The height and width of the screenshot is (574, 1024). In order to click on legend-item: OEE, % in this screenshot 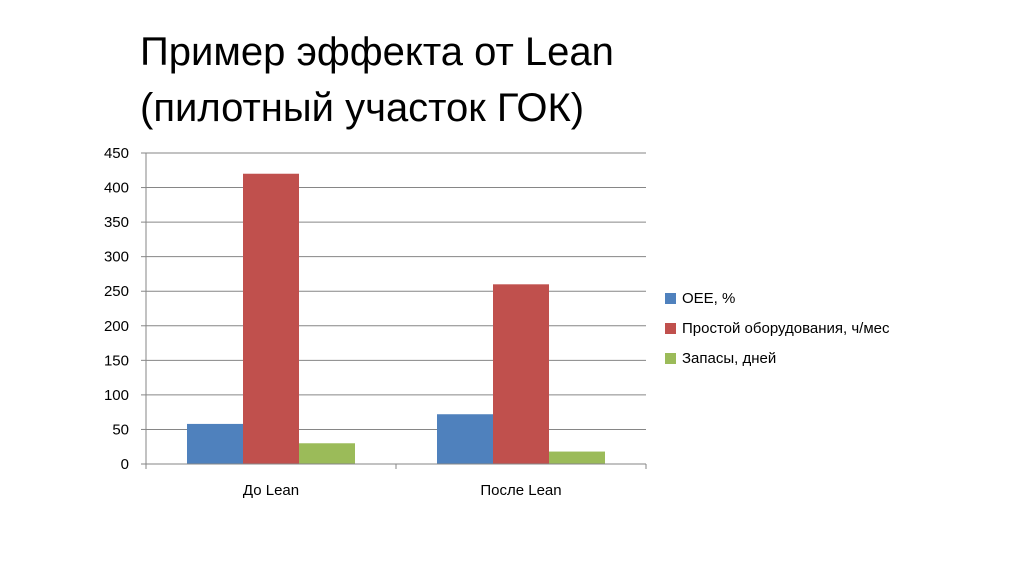, I will do `click(835, 298)`.